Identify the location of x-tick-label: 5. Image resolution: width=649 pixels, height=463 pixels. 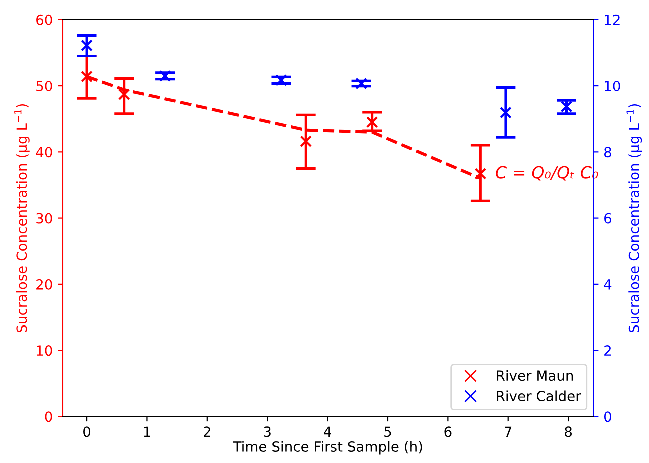
(388, 432).